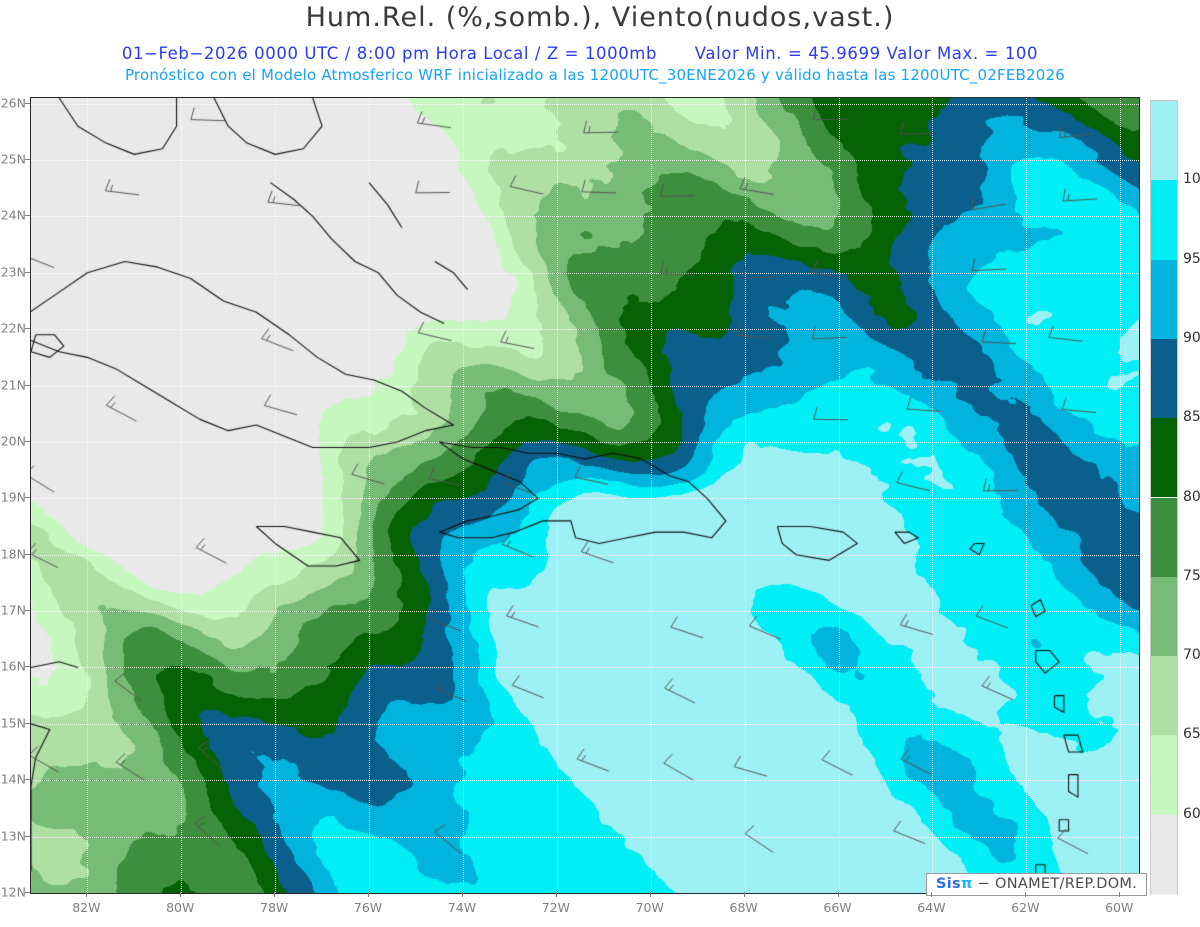 Image resolution: width=1200 pixels, height=927 pixels. What do you see at coordinates (13, 610) in the screenshot?
I see `latitude-label: 17N` at bounding box center [13, 610].